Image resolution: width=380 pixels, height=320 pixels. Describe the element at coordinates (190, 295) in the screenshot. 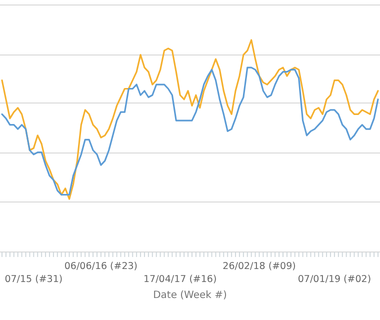

I see `x-axis-title: Date (Week #)` at that location.